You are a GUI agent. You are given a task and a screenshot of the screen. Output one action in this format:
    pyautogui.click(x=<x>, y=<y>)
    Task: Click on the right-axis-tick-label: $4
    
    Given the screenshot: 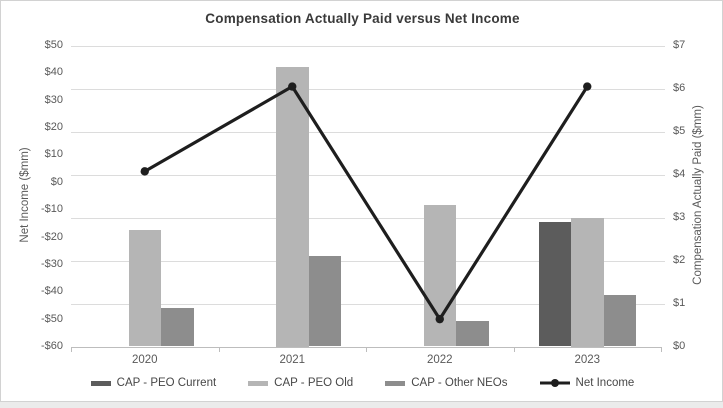 What is the action you would take?
    pyautogui.click(x=679, y=174)
    